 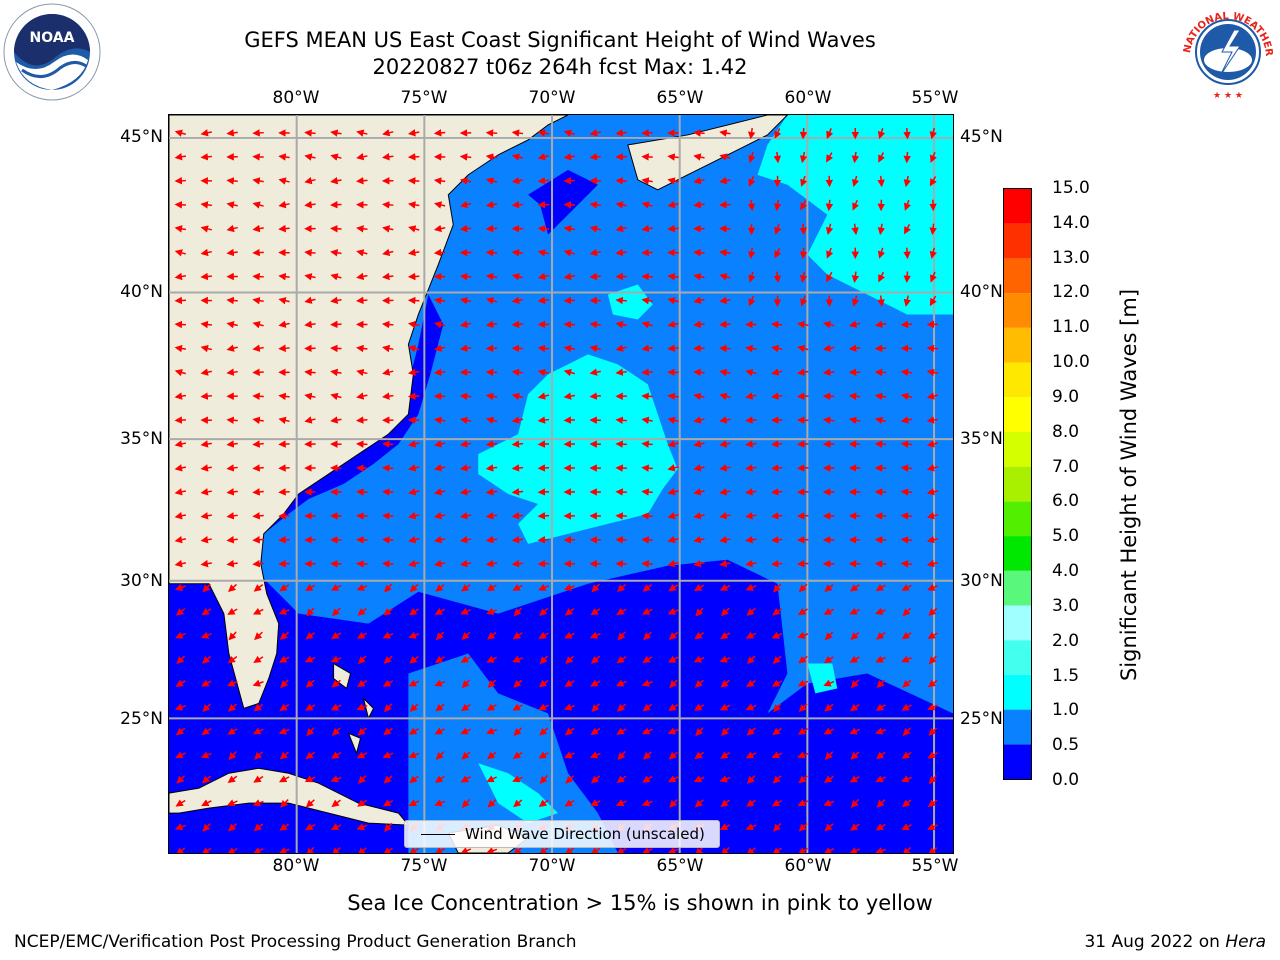 I want to click on noaa-logo: NOAA, so click(x=52, y=52).